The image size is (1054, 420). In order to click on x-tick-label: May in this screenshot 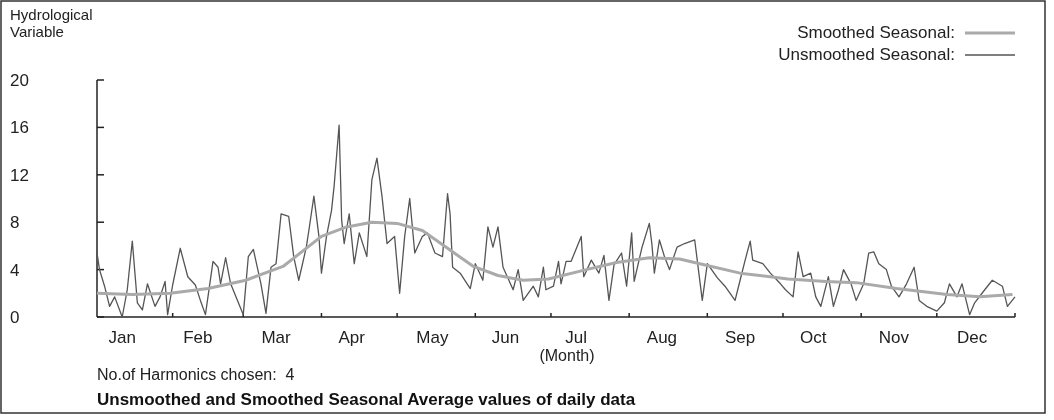, I will do `click(432, 337)`.